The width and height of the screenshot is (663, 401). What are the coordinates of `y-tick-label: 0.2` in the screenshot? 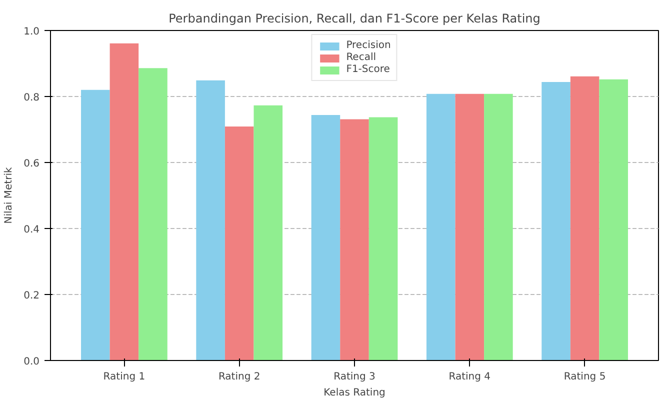 It's located at (32, 296).